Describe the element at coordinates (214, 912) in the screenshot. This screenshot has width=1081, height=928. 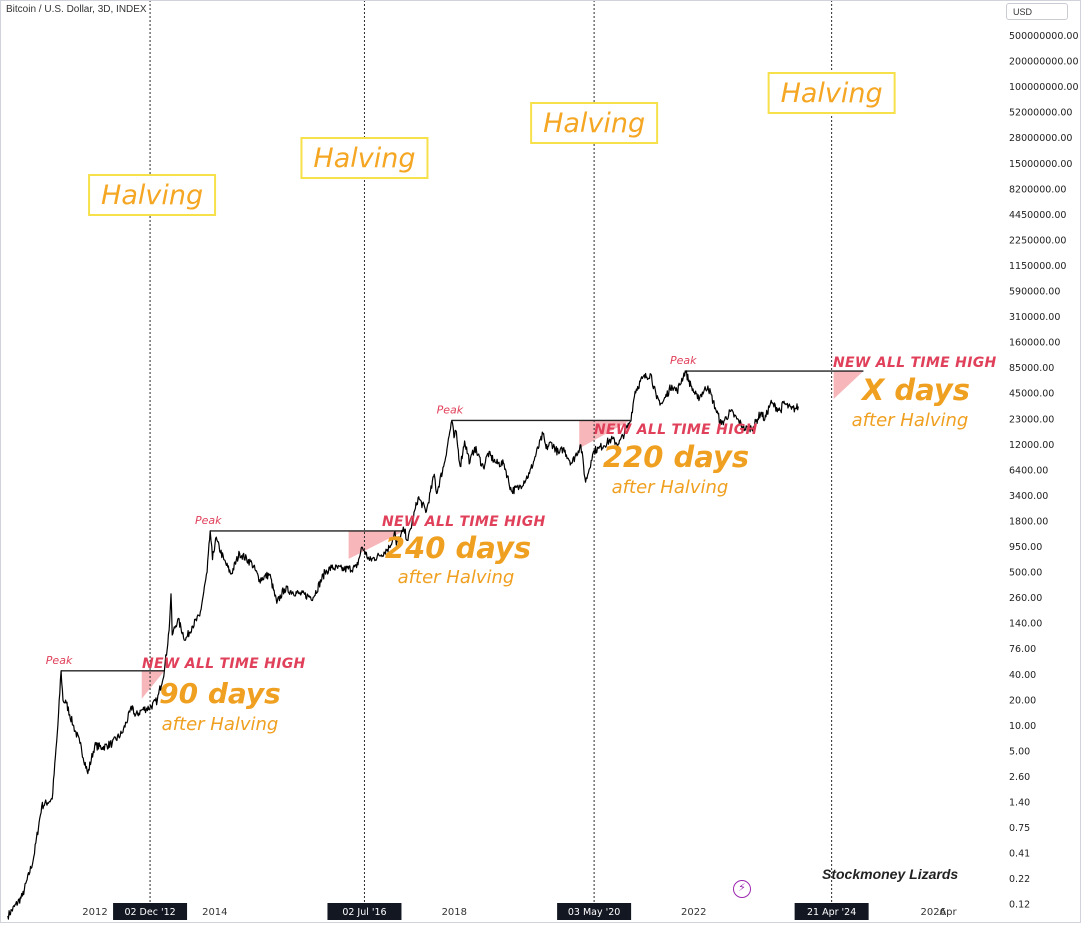
I see `x-tick-label: 2014` at that location.